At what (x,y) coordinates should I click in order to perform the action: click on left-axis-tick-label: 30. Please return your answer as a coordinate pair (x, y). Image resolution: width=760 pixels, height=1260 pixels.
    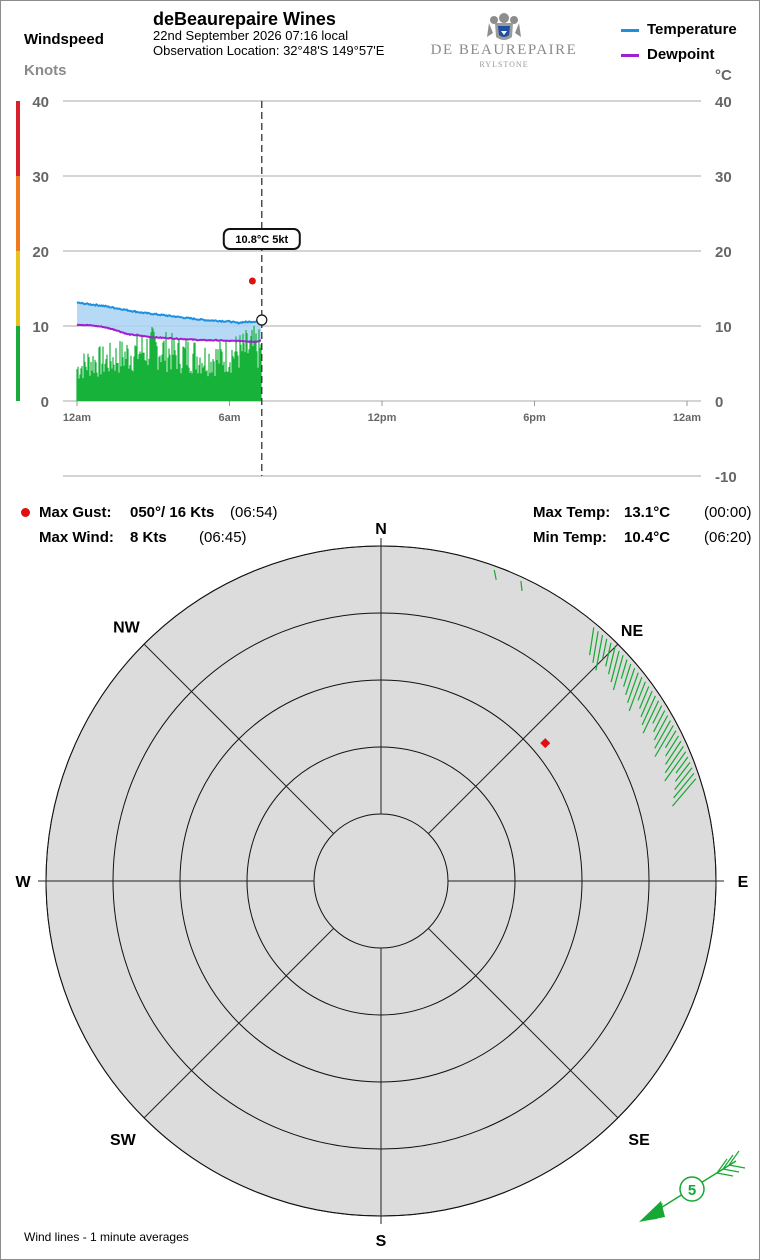
    Looking at the image, I should click on (40, 177).